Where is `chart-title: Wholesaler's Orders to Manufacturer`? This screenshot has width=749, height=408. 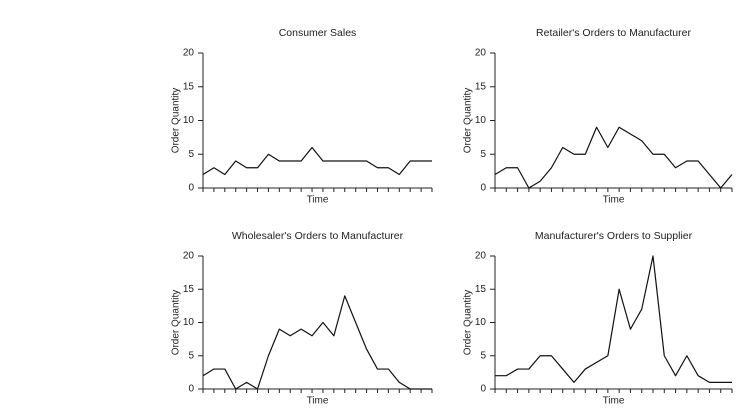
chart-title: Wholesaler's Orders to Manufacturer is located at coordinates (318, 236).